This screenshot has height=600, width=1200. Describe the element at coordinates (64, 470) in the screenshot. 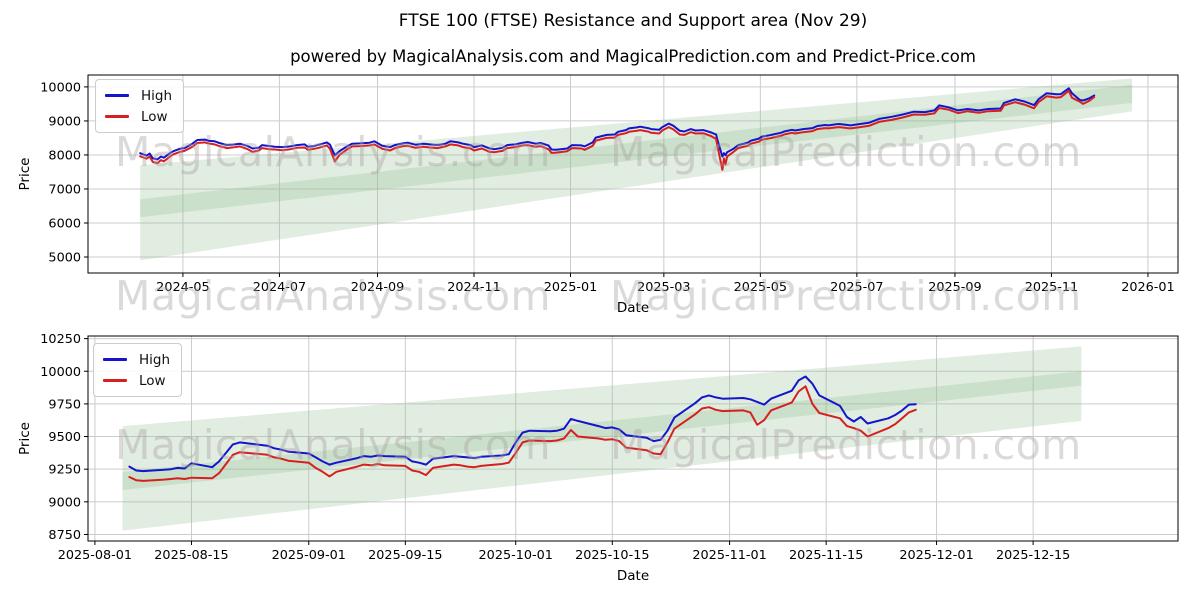

I see `y-tick-label: 9250` at that location.